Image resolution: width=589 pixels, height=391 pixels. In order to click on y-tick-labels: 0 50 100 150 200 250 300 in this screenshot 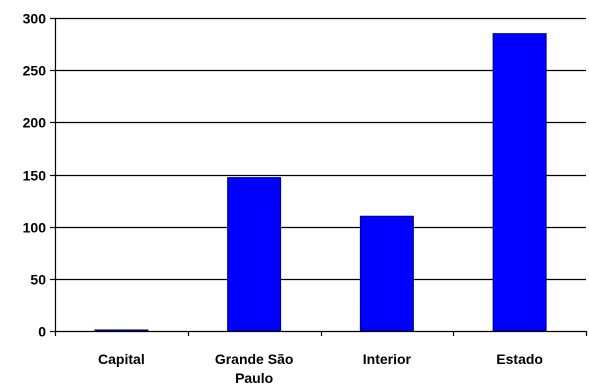, I will do `click(35, 175)`.